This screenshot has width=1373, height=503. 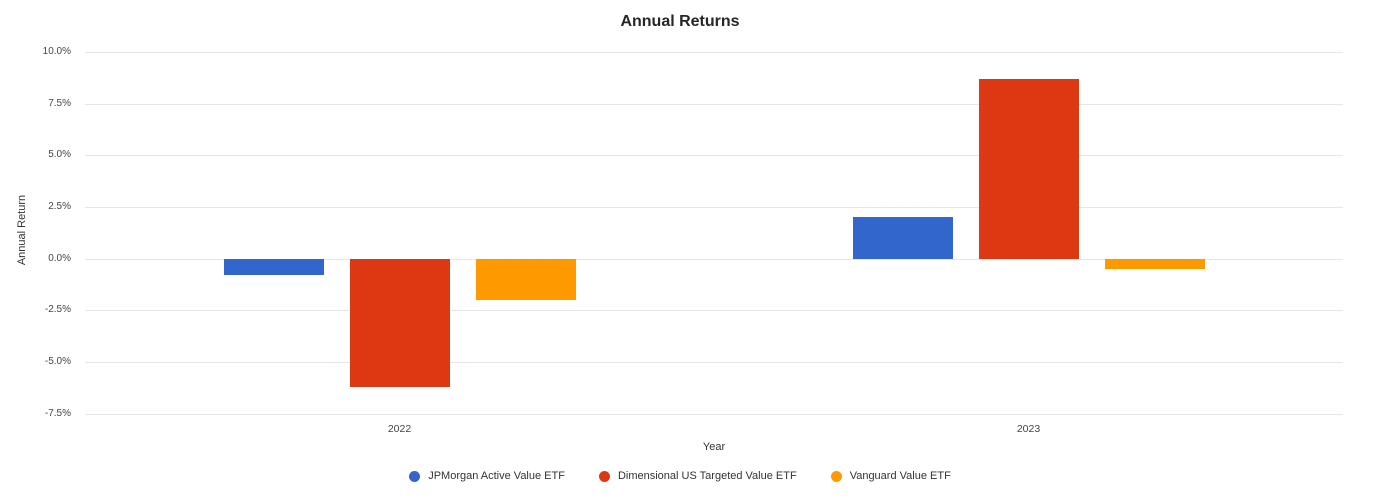 I want to click on legend-label: Dimensional US Targeted Value ETF, so click(x=707, y=476).